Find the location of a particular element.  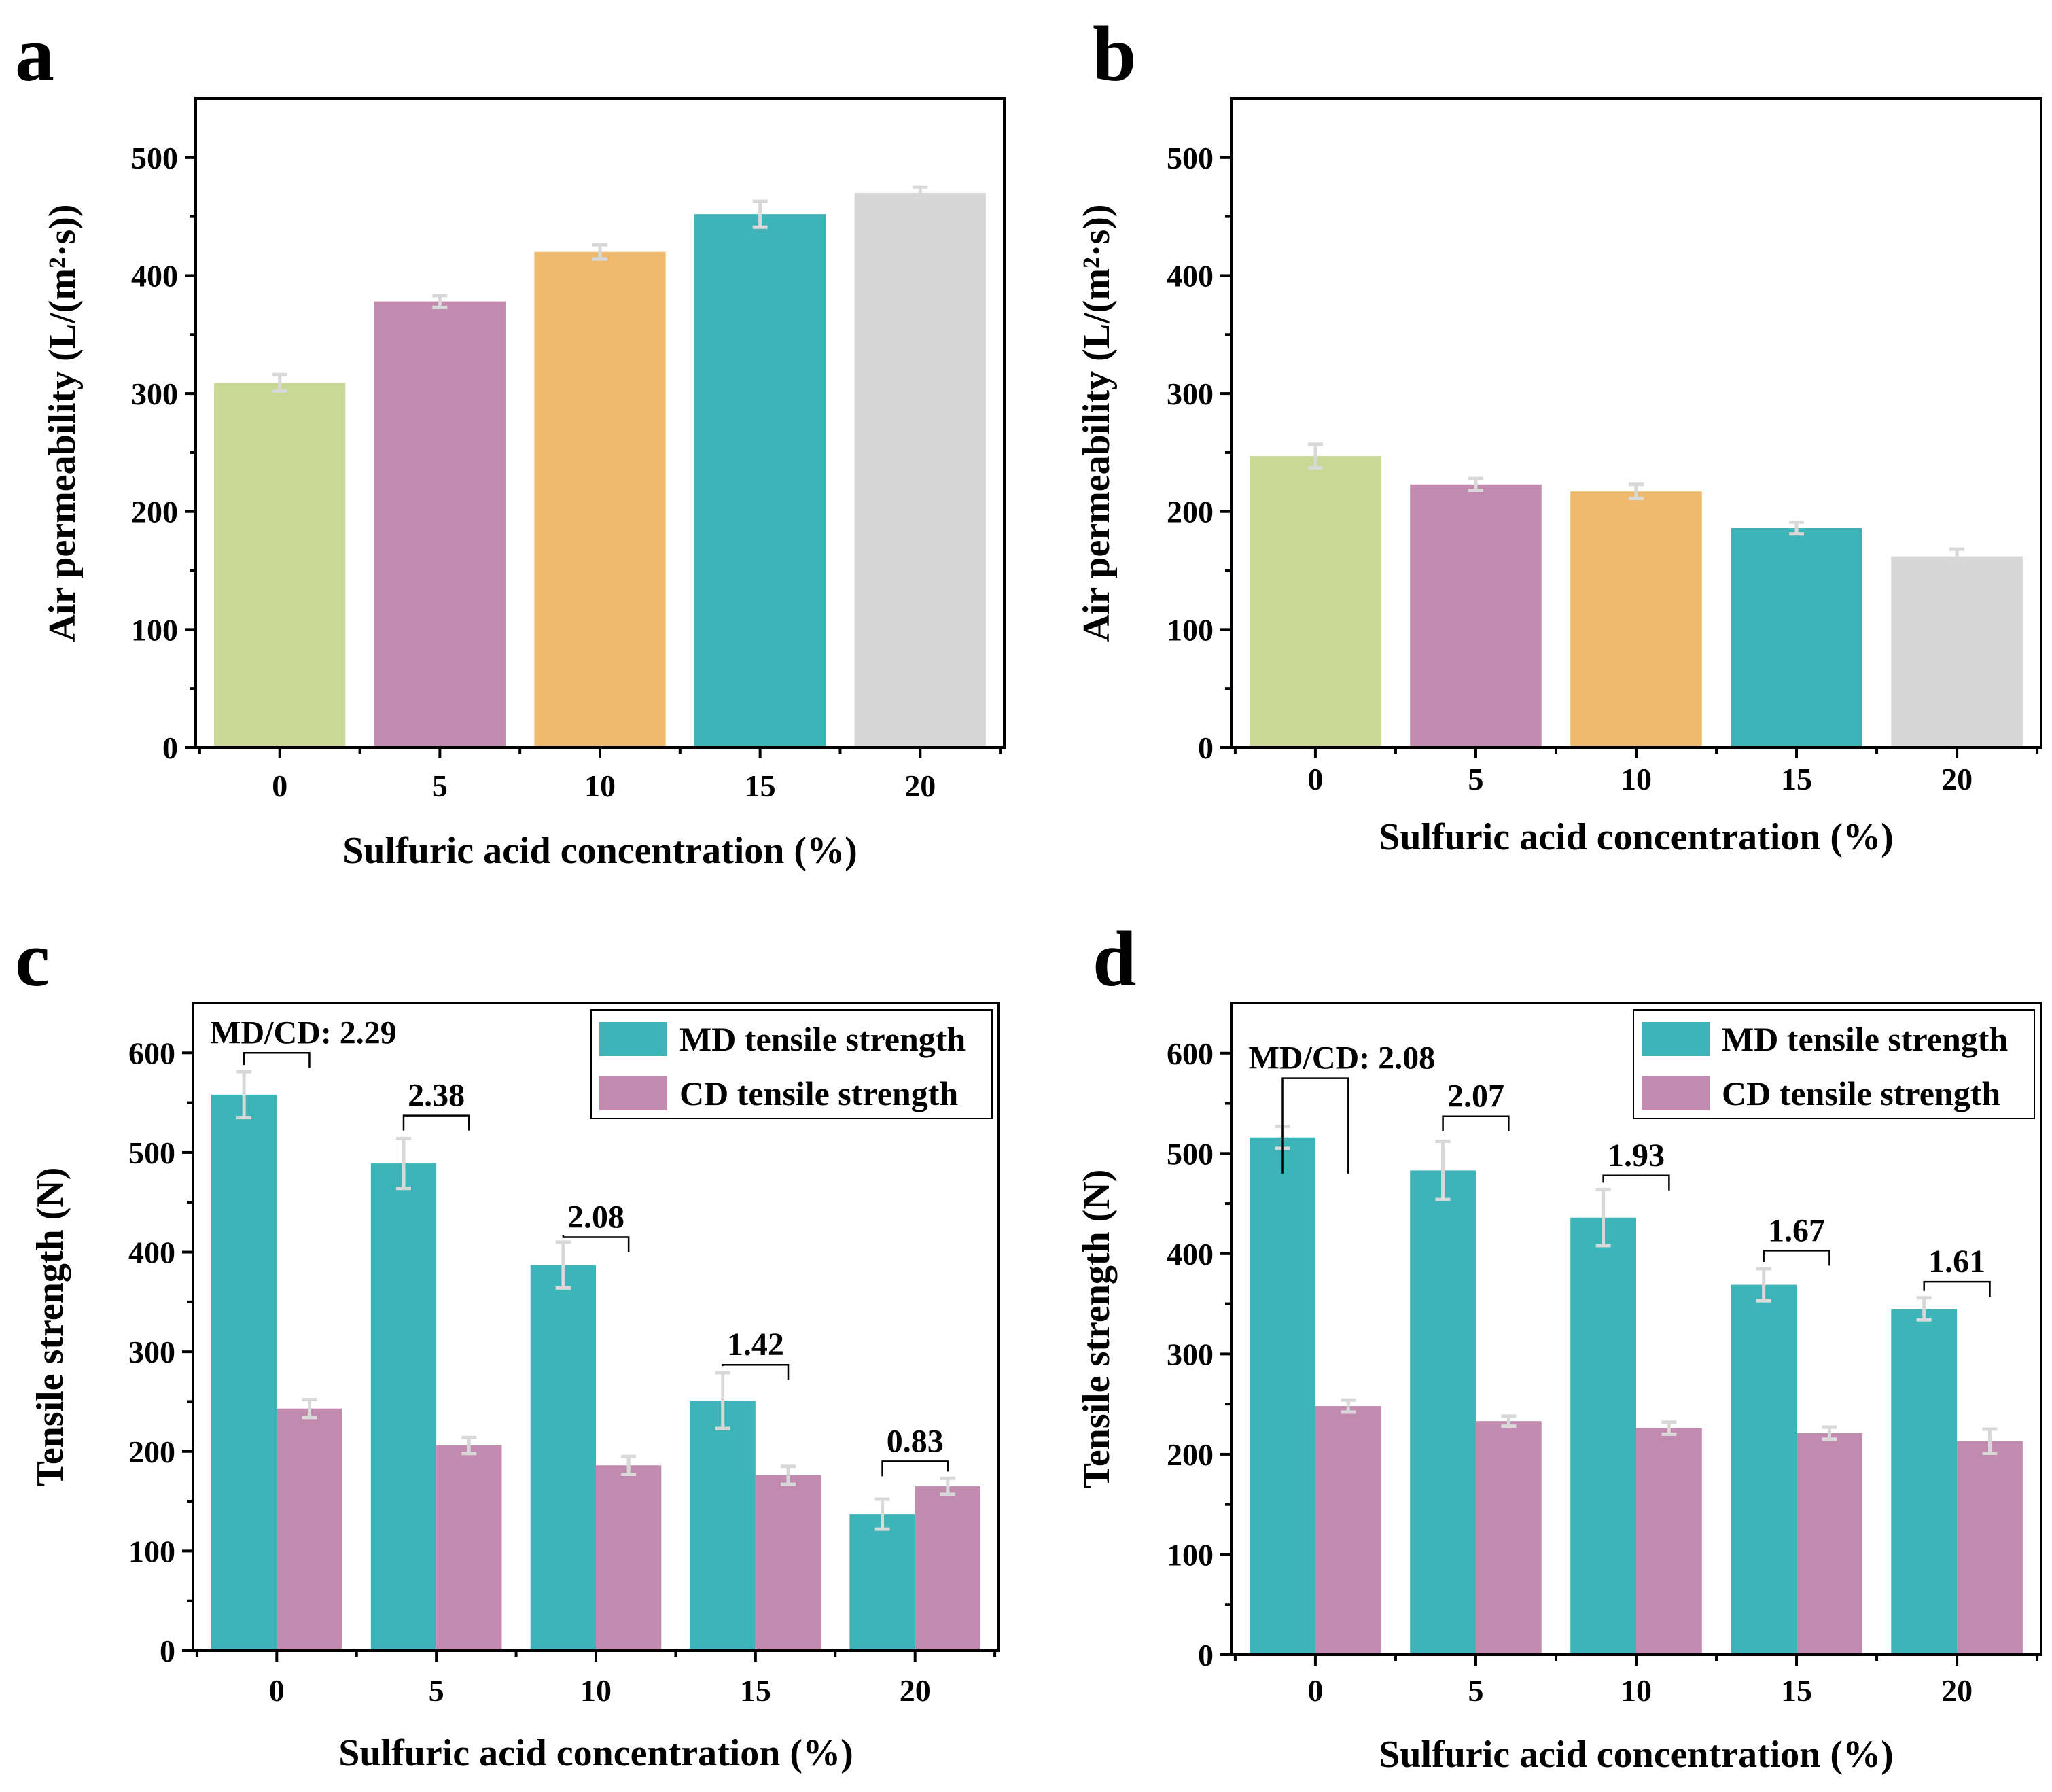

ratio-label-10: 2.08 is located at coordinates (596, 1217).